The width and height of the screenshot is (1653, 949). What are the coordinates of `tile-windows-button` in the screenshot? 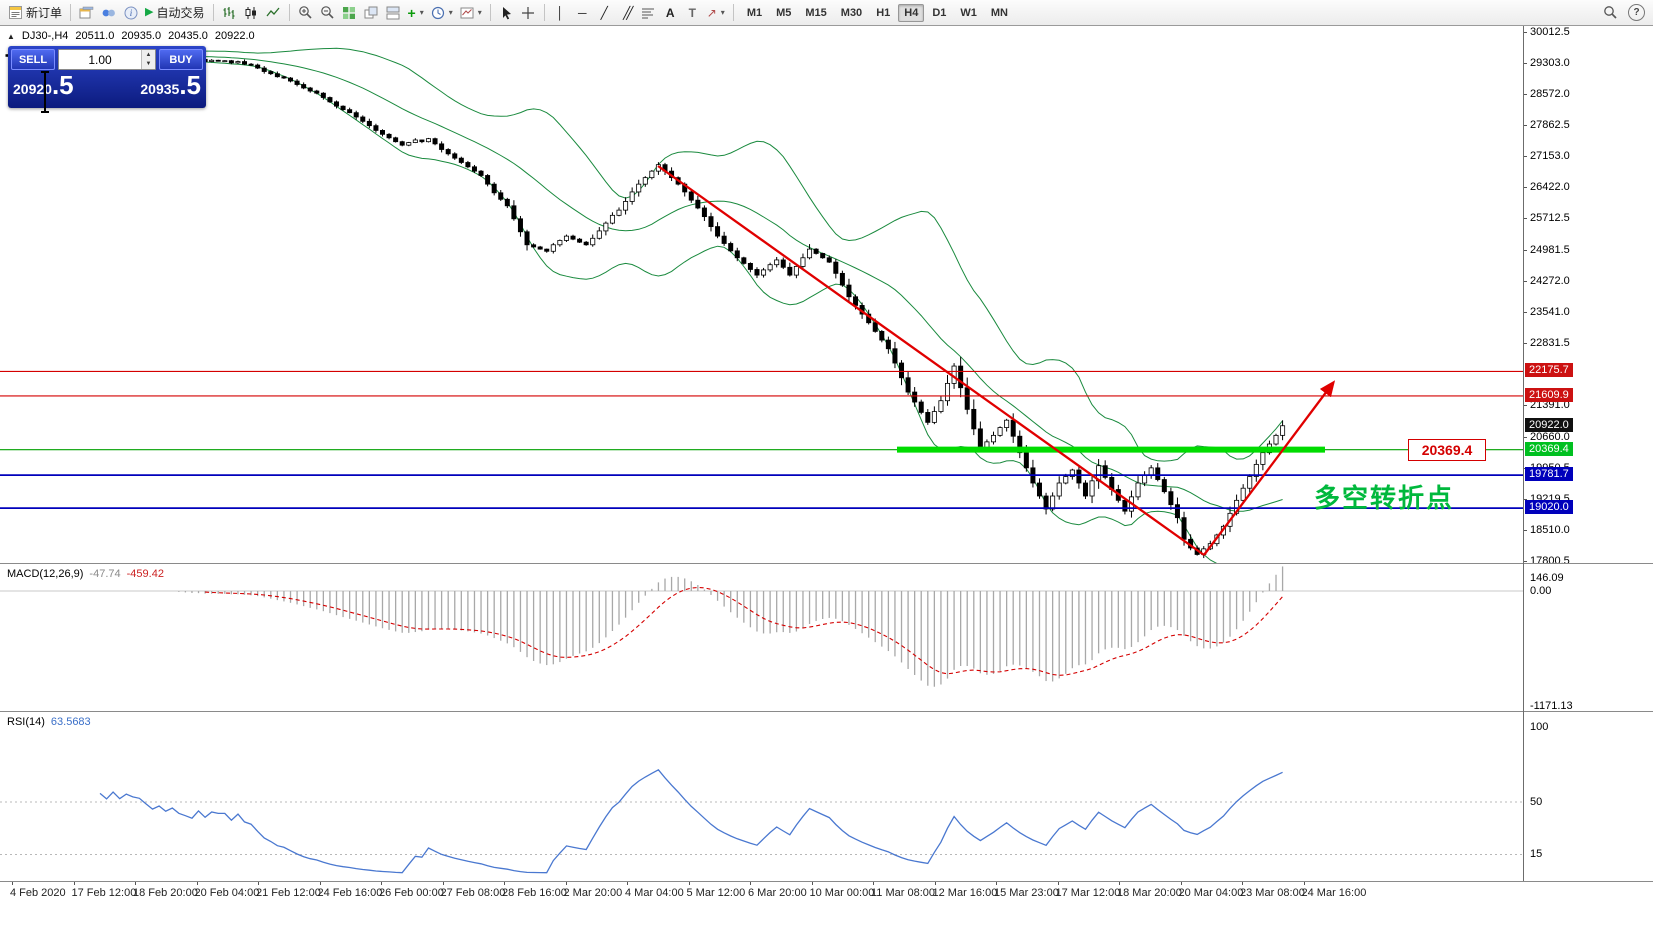 It's located at (349, 13).